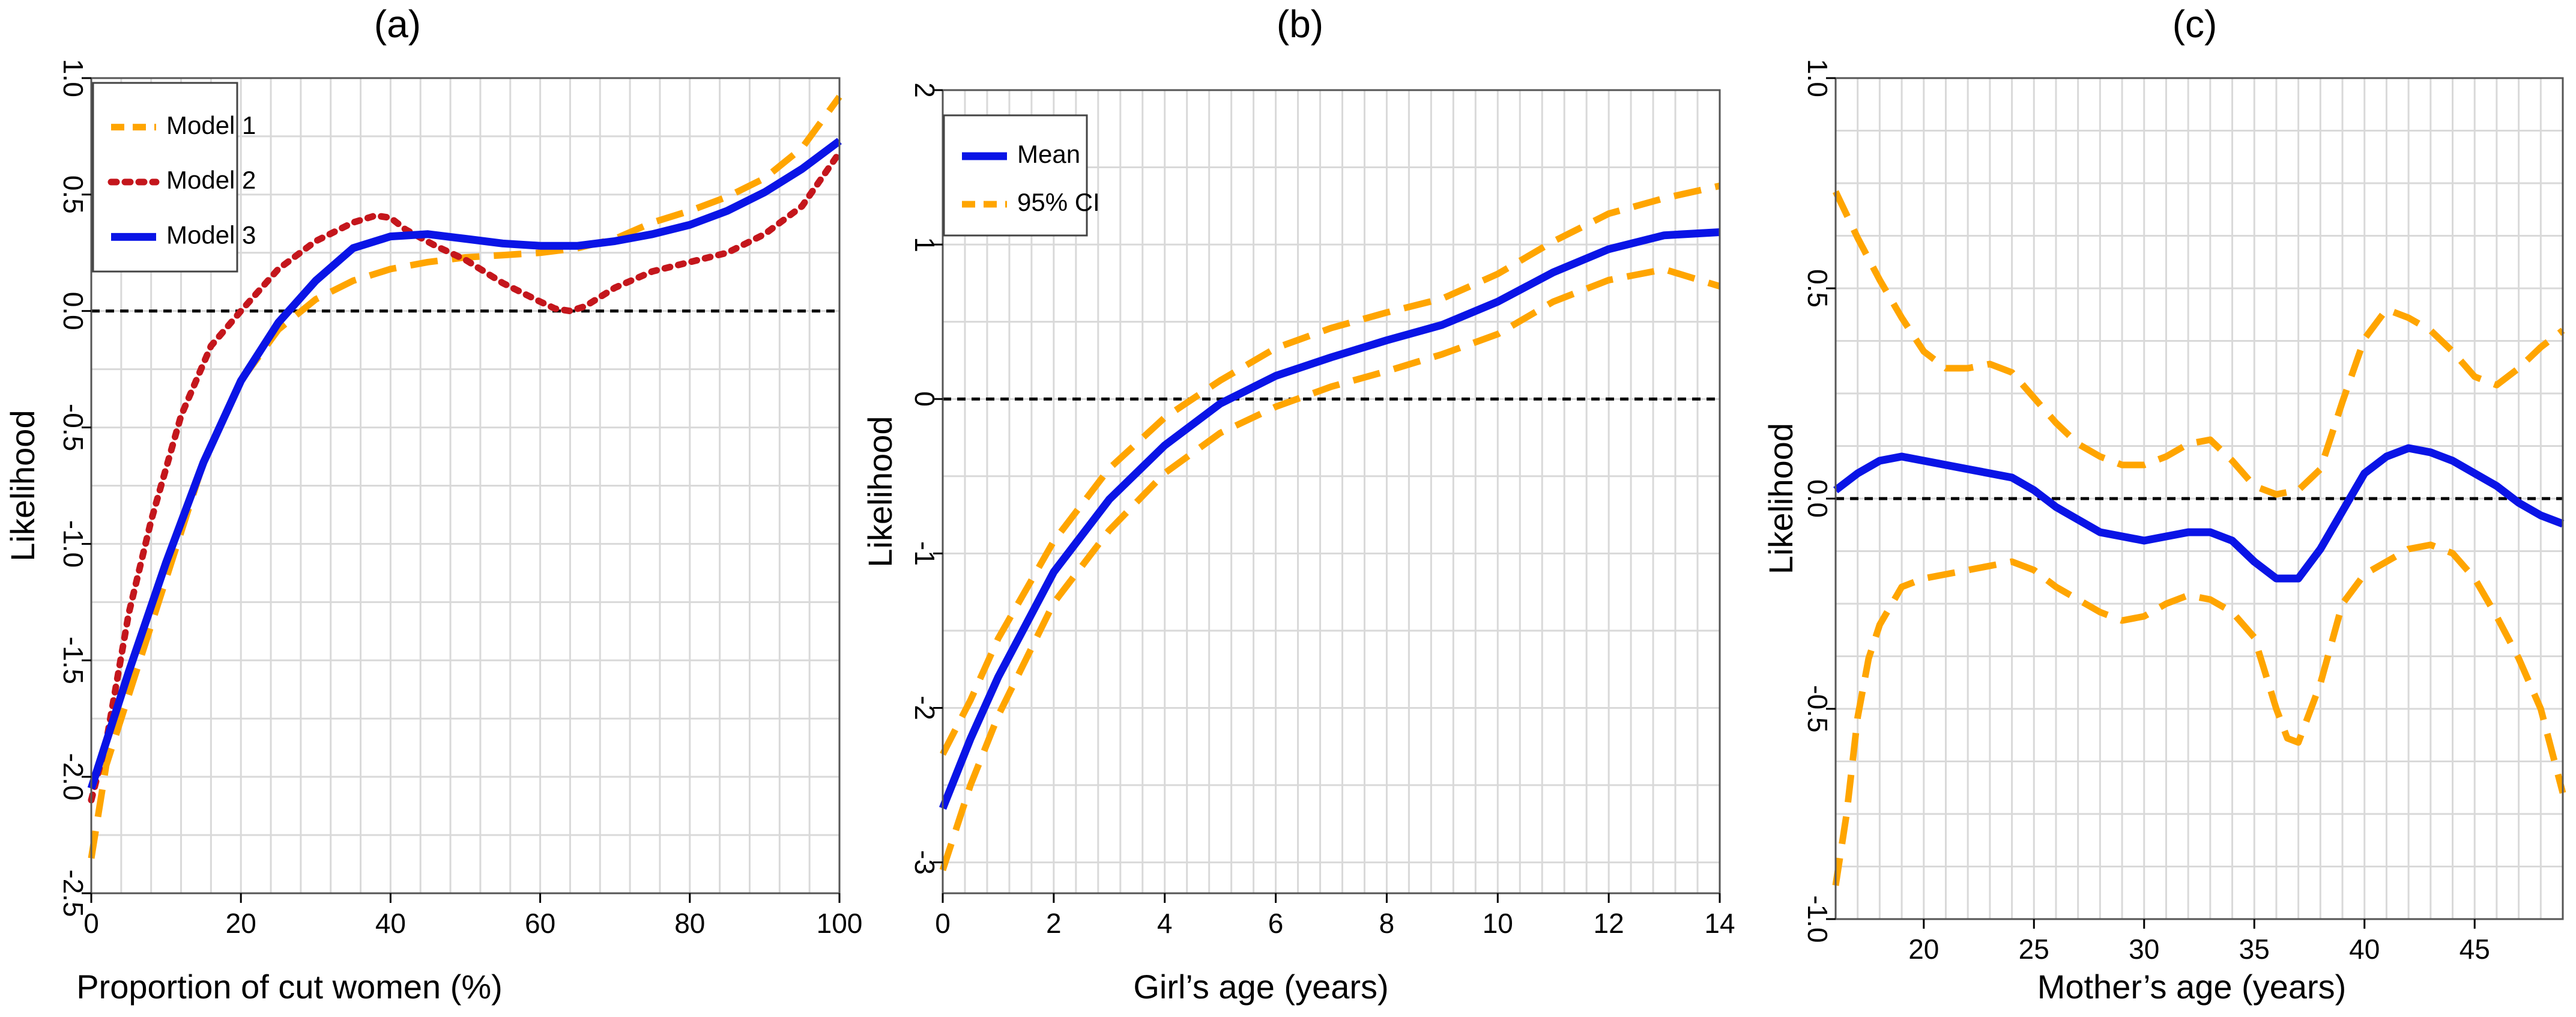 Image resolution: width=2576 pixels, height=1017 pixels. Describe the element at coordinates (1015, 175) in the screenshot. I see `legend-box` at that location.